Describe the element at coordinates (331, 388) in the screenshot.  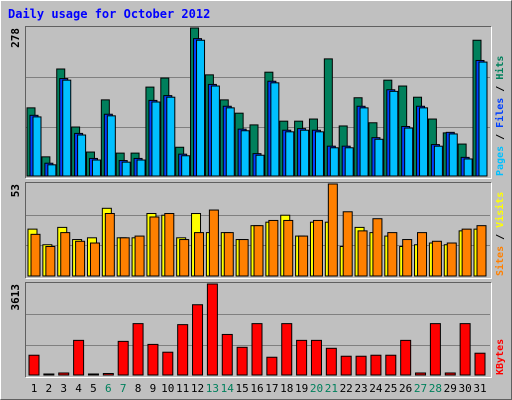
I see `x-tick-label: 21` at that location.